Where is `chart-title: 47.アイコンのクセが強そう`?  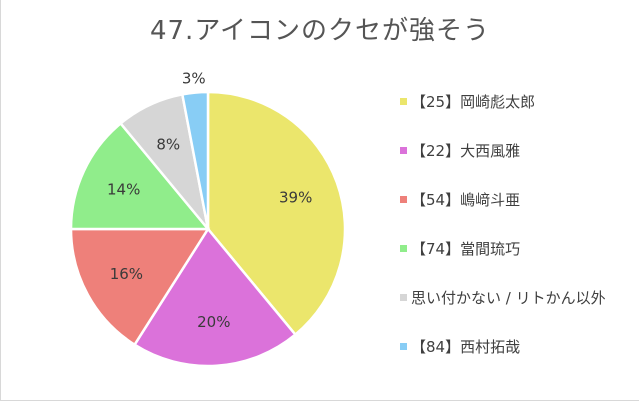
chart-title: 47.アイコンのクセが強そう is located at coordinates (320, 31).